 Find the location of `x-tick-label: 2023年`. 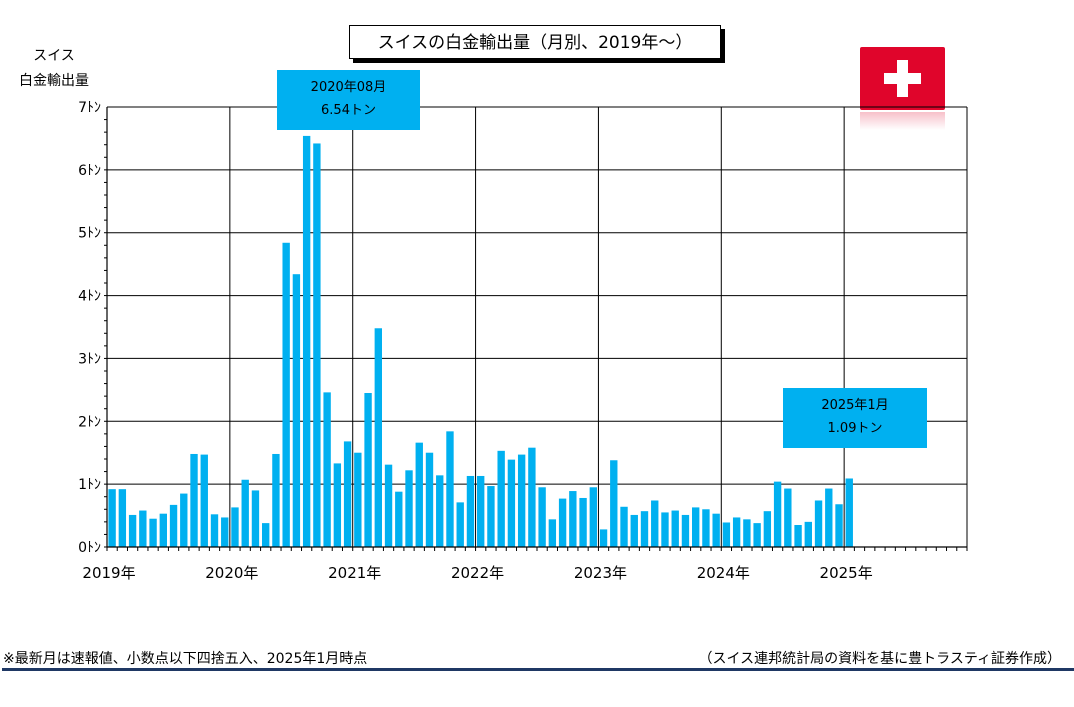

x-tick-label: 2023年 is located at coordinates (600, 573).